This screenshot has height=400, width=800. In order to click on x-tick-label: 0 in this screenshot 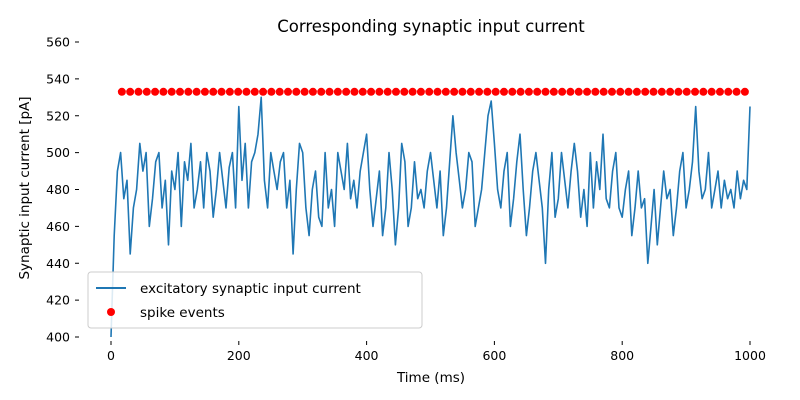, I will do `click(111, 355)`.